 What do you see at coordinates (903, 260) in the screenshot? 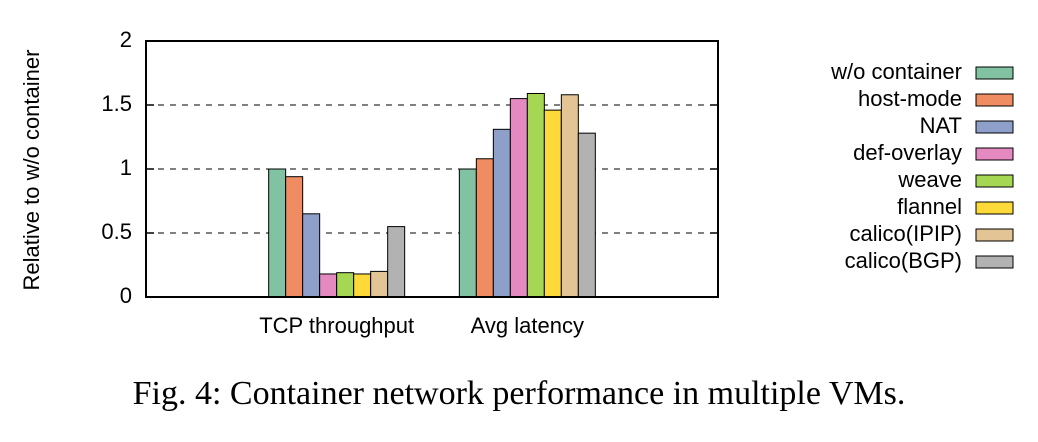
I see `legend-label: calico(BGP)` at bounding box center [903, 260].